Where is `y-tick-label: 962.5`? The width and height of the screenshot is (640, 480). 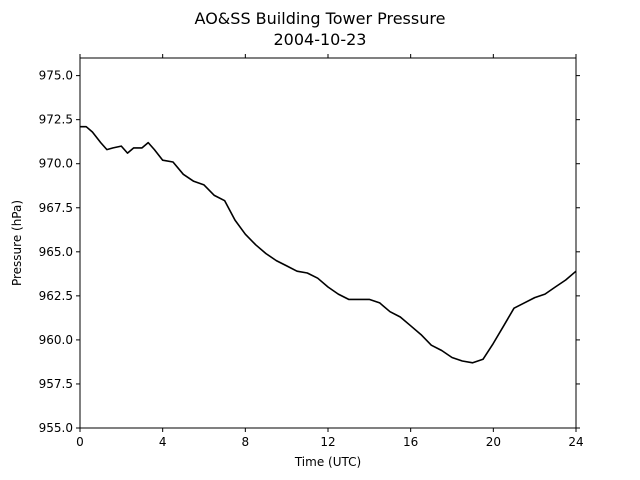 y-tick-label: 962.5 is located at coordinates (56, 296).